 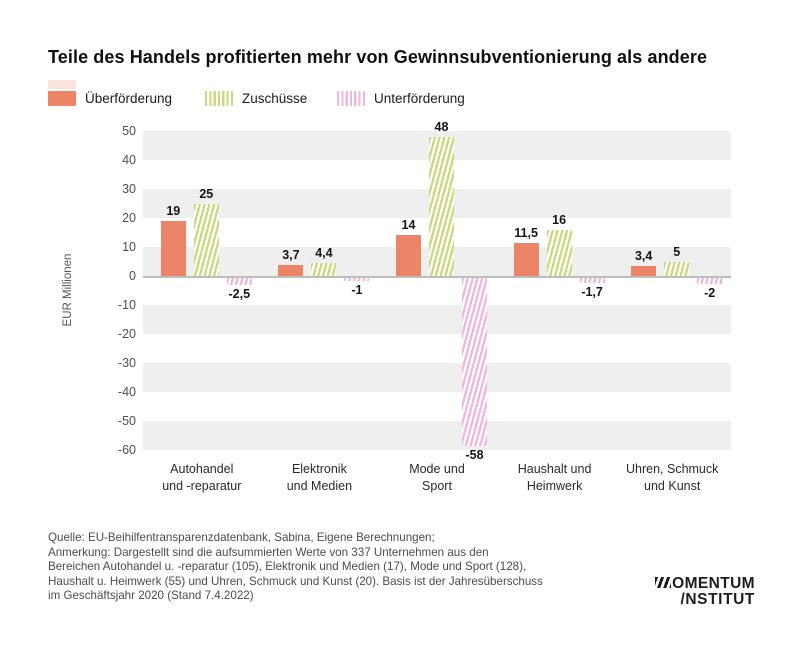 What do you see at coordinates (408, 225) in the screenshot?
I see `bar-value-label: 14` at bounding box center [408, 225].